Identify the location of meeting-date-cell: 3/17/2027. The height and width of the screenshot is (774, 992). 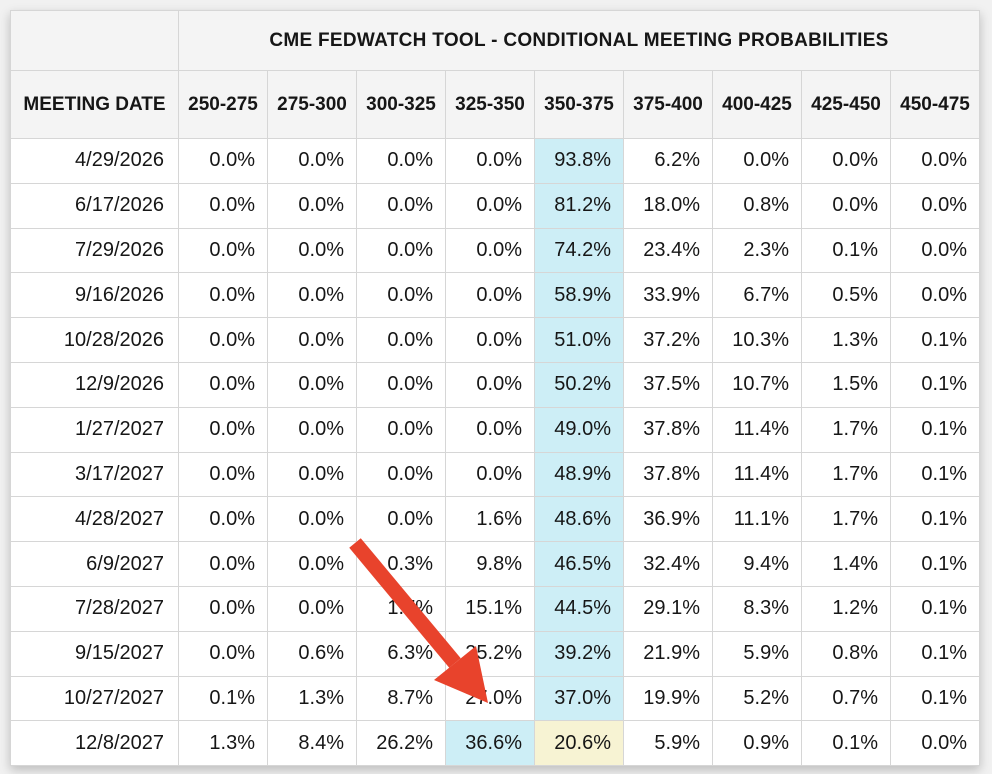
(94, 474).